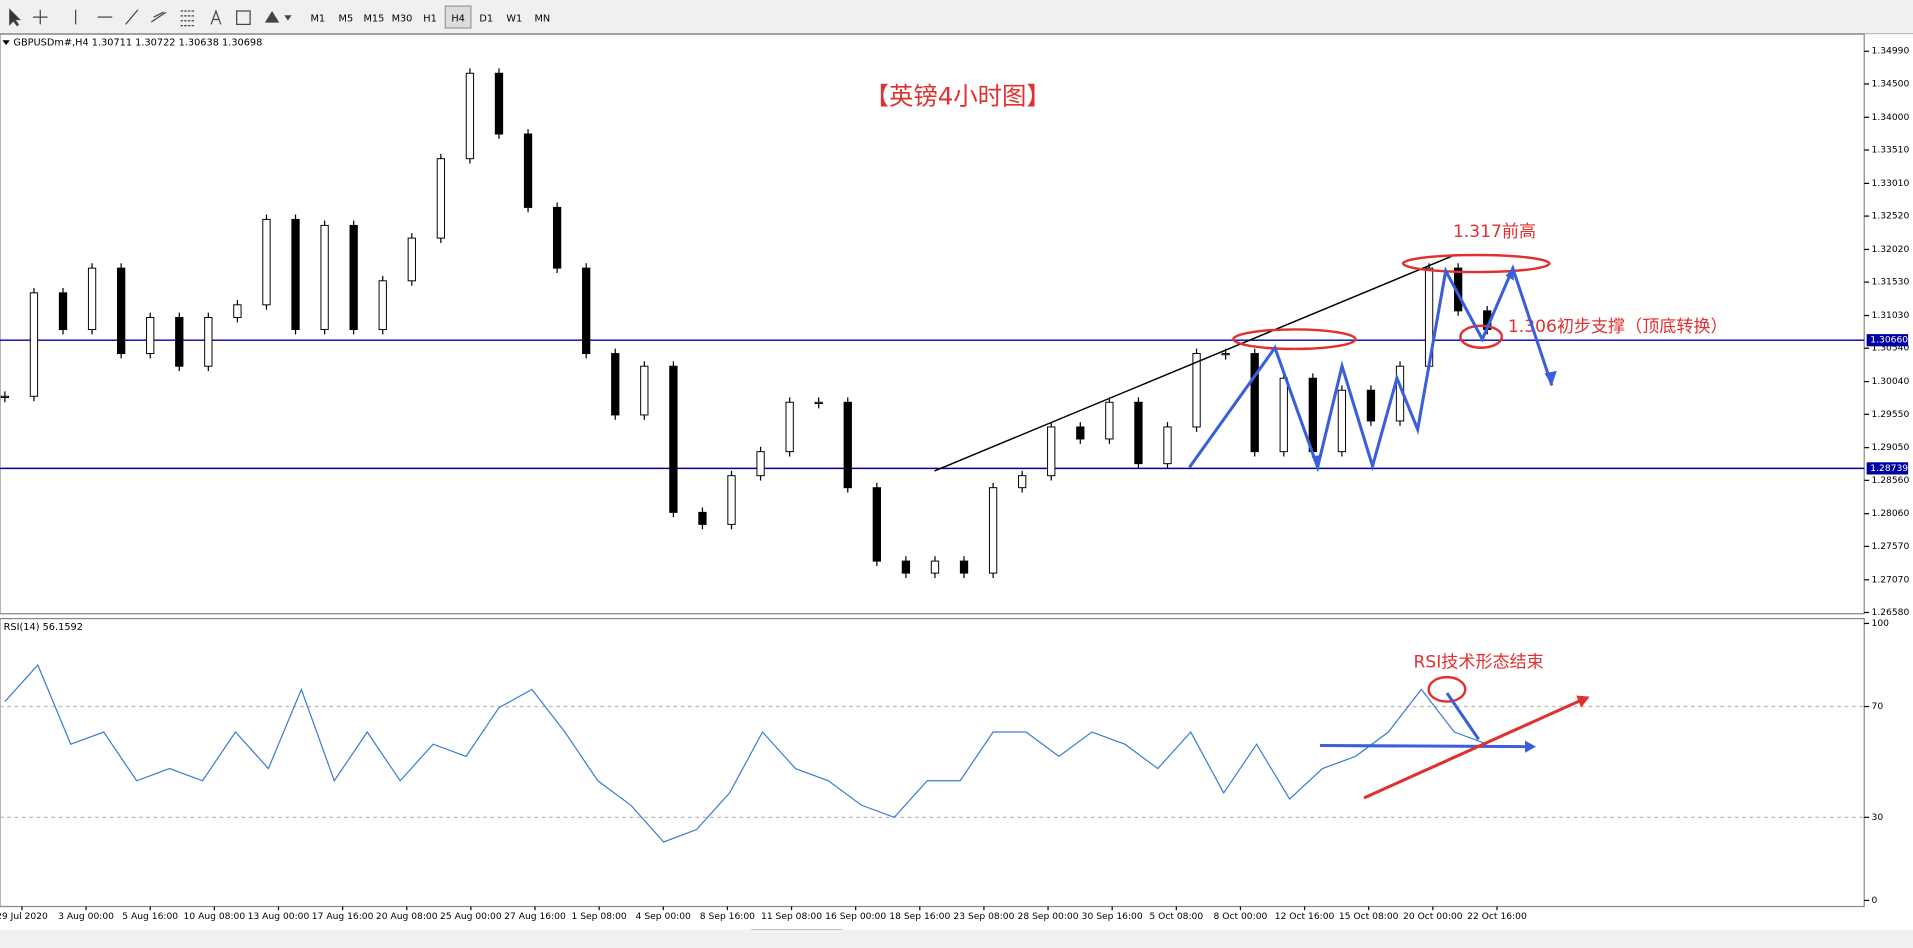  What do you see at coordinates (6, 43) in the screenshot?
I see `collapse-icon` at bounding box center [6, 43].